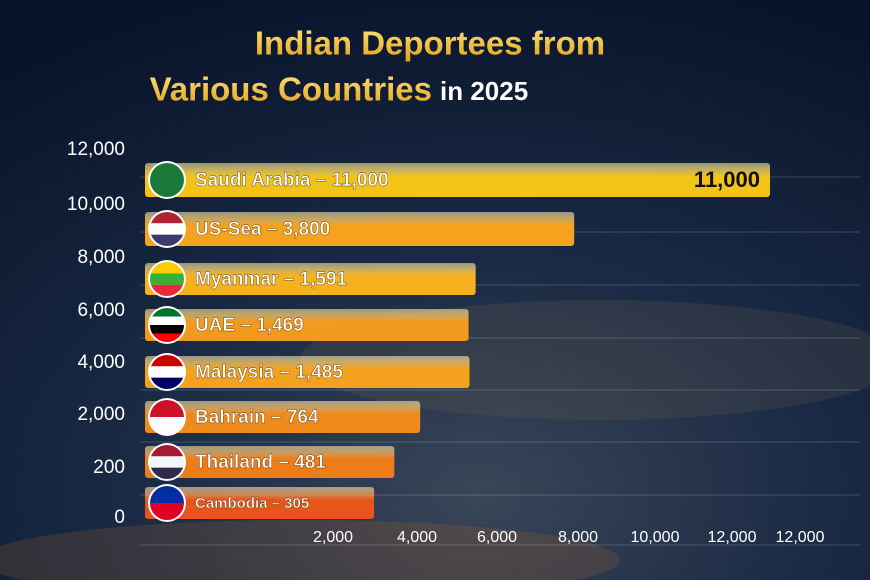  Describe the element at coordinates (119, 517) in the screenshot. I see `y-tick-label: 0` at that location.